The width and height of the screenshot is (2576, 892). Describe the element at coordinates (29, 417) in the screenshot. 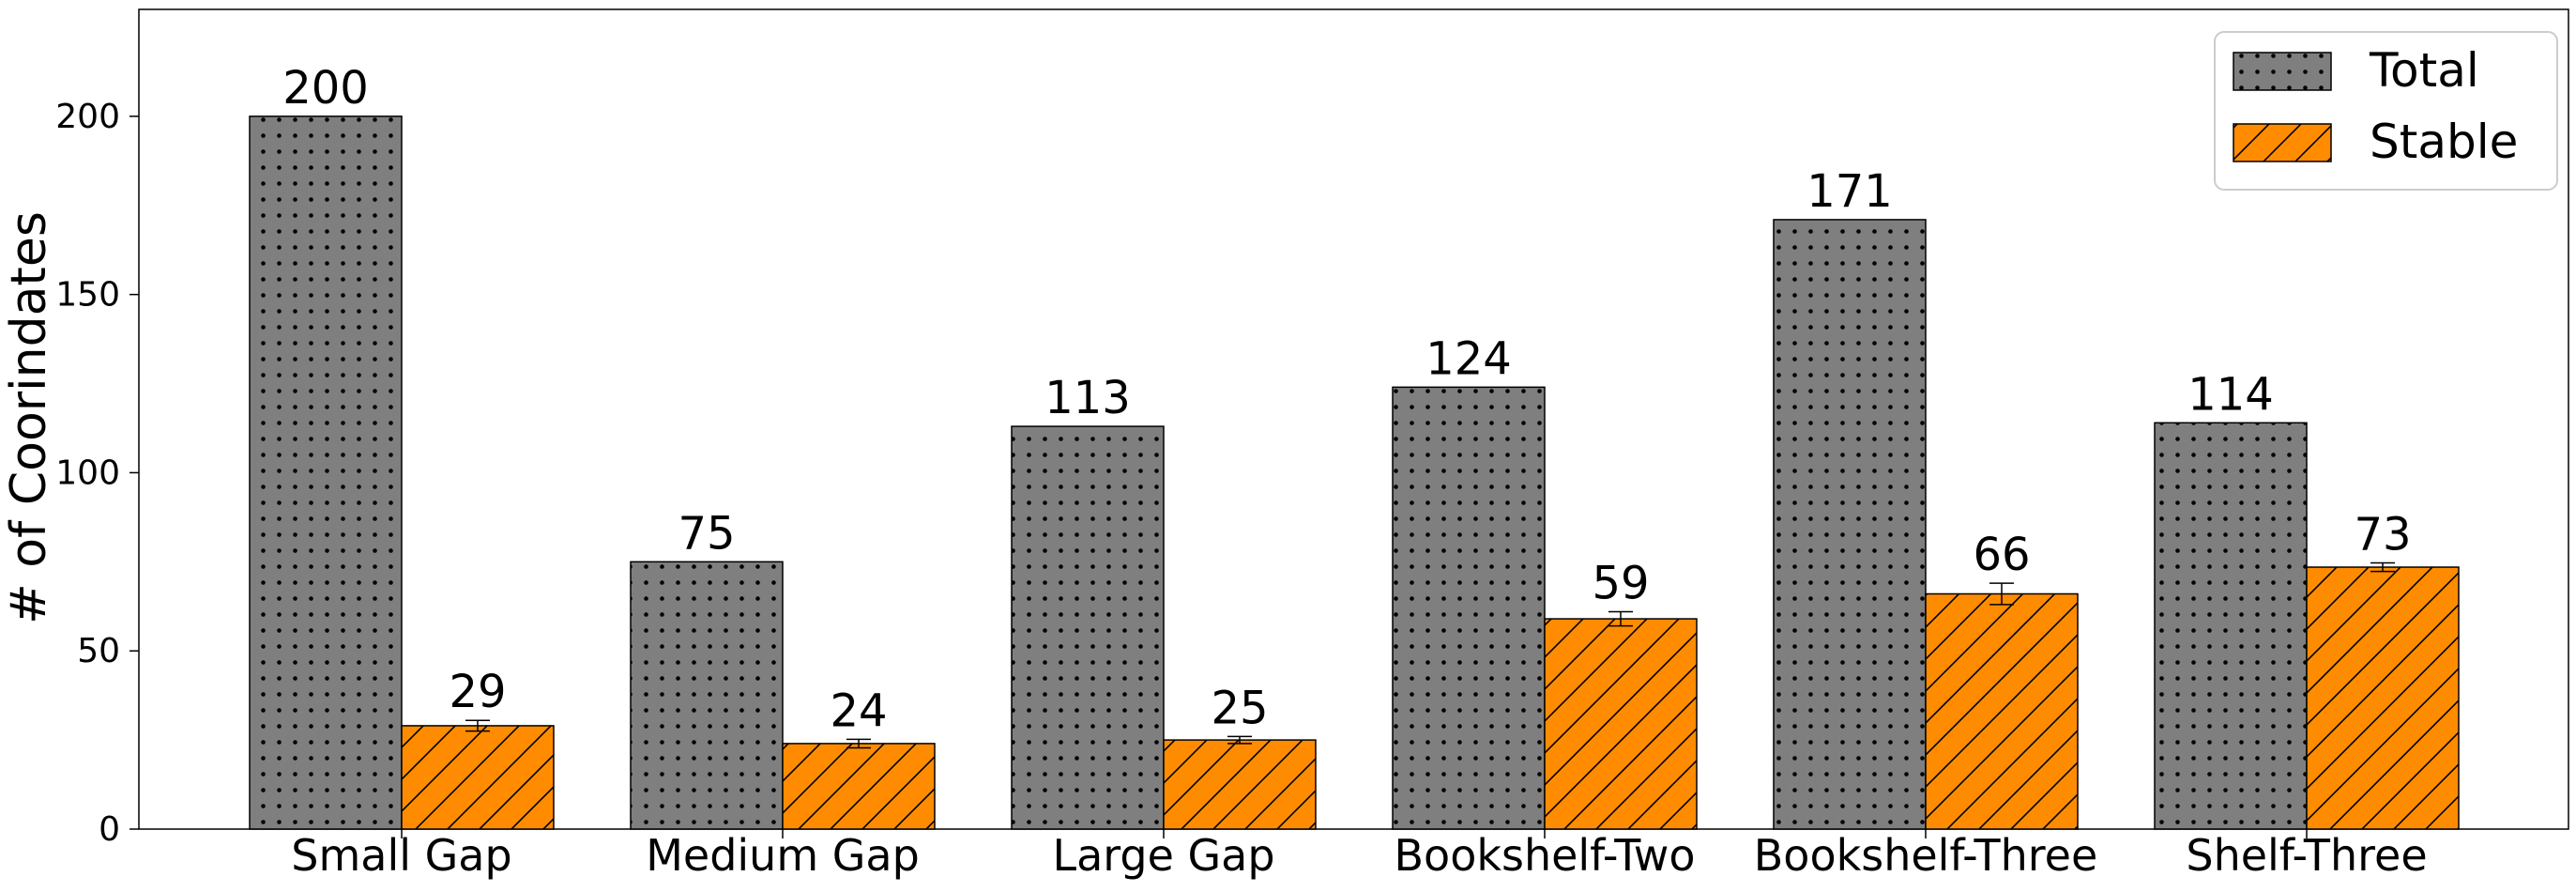

I see `y-axis-label: # of Coorindates` at that location.